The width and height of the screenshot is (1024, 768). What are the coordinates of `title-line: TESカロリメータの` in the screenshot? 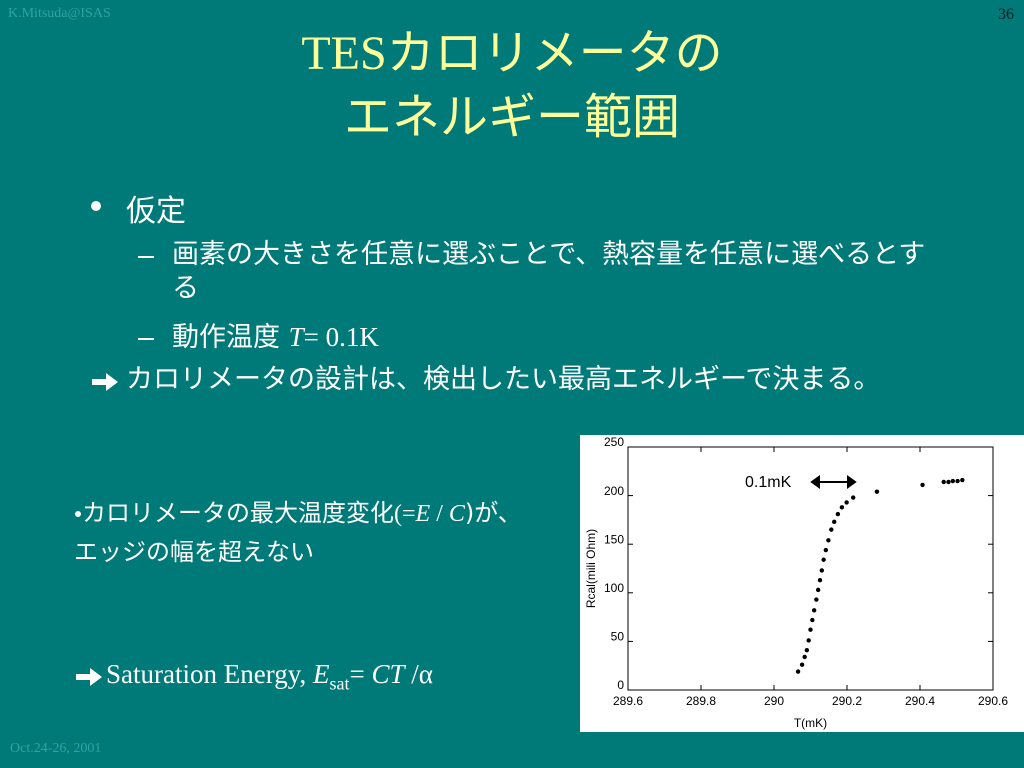 It's located at (512, 53).